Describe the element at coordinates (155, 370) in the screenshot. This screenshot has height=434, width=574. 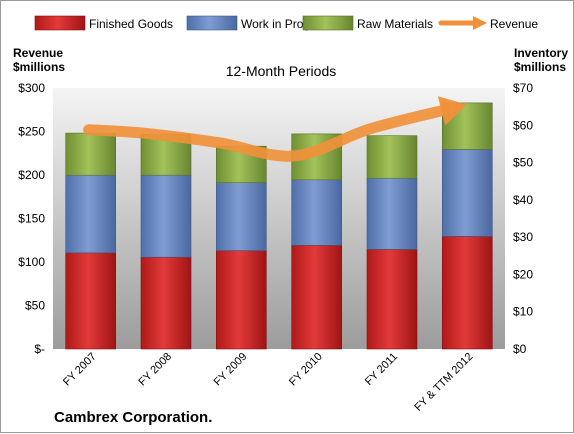
I see `category-label-2: FY 2008` at that location.